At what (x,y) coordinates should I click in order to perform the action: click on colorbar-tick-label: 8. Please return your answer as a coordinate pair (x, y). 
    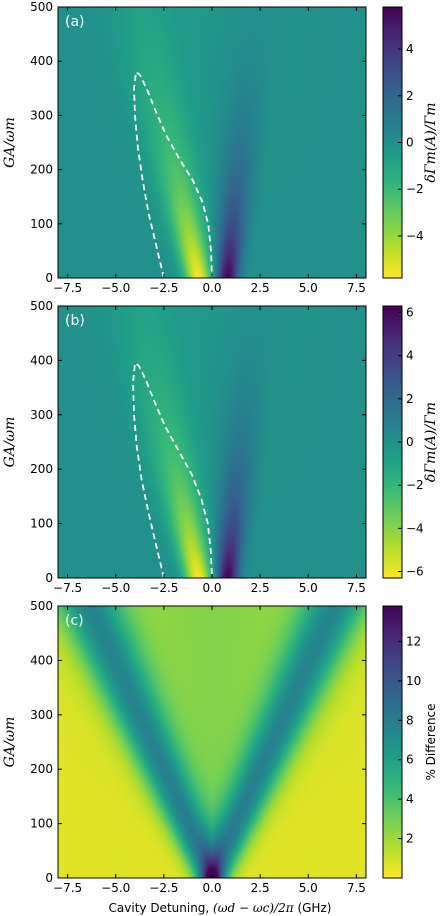
    Looking at the image, I should click on (410, 720).